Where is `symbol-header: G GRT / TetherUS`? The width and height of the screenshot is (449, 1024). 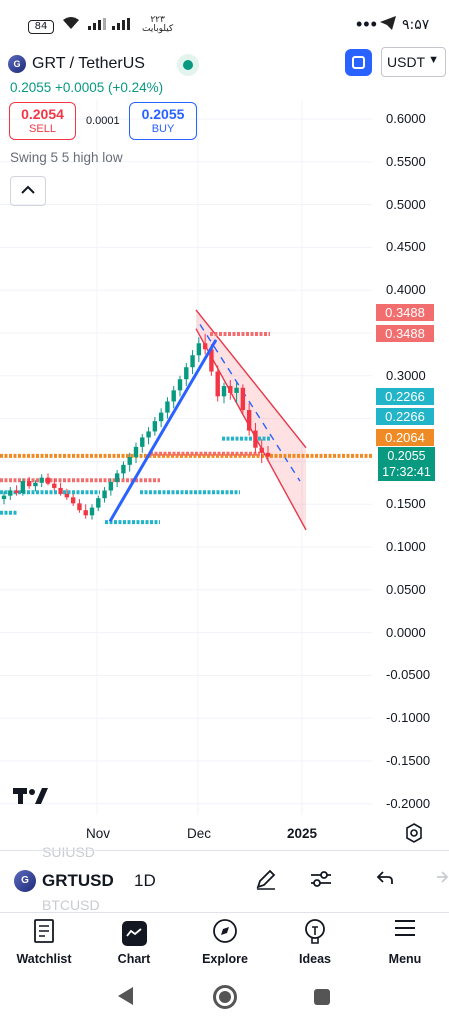
symbol-header: G GRT / TetherUS is located at coordinates (76, 64).